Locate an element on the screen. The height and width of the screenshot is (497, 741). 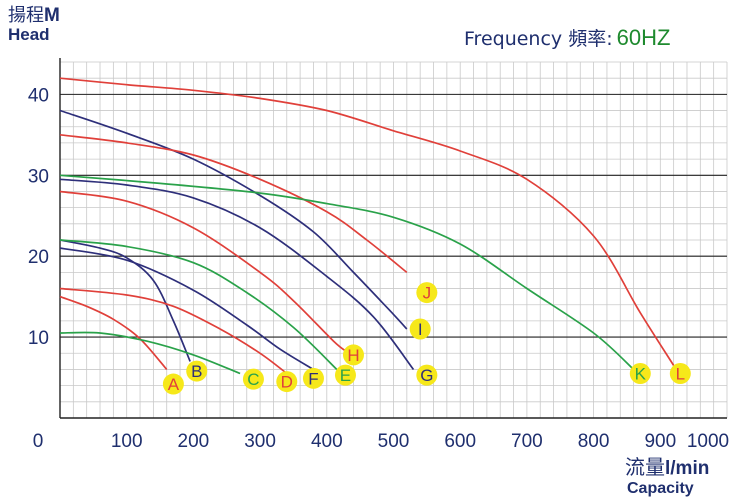
curve-label-f: F is located at coordinates (313, 378).